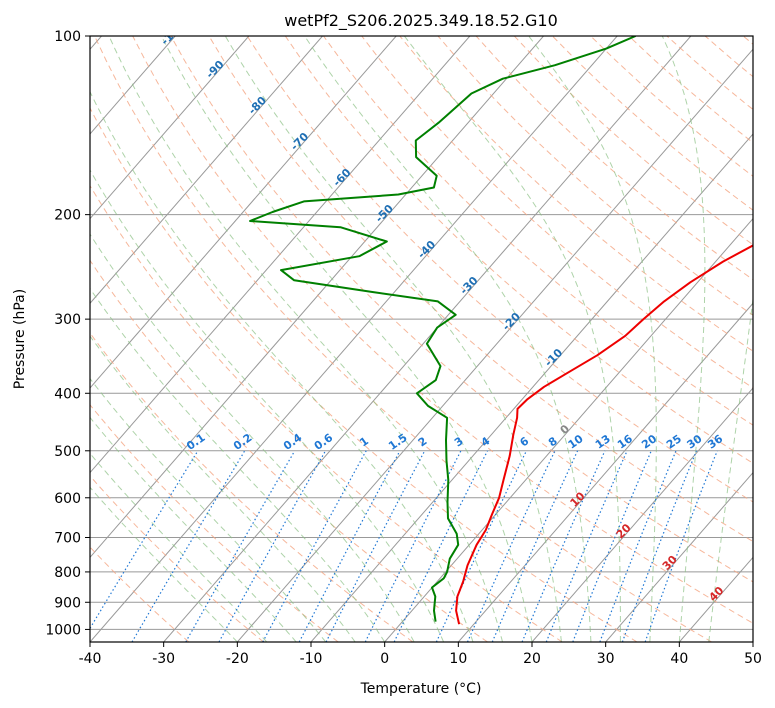  Describe the element at coordinates (67, 37) in the screenshot. I see `y-tick-label: 100` at that location.